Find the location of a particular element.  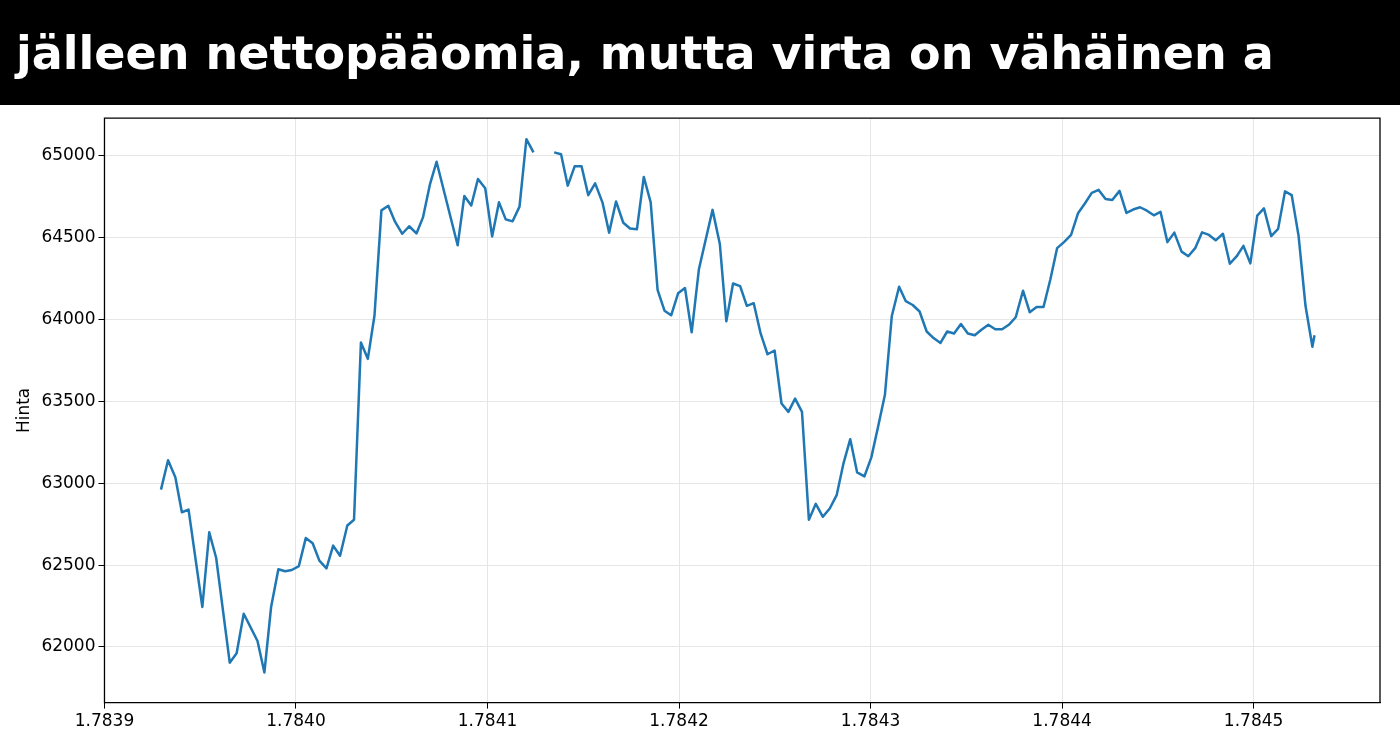

y-tick-label: 63000 is located at coordinates (68, 481).